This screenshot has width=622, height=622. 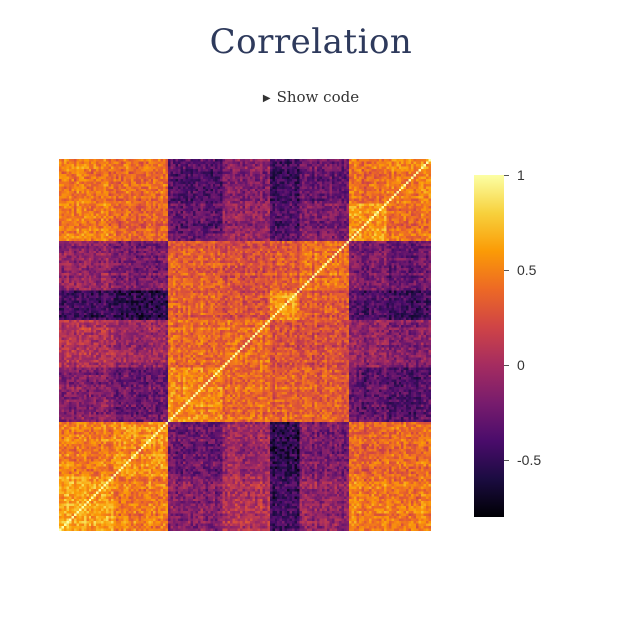 I want to click on show-code-toggle: ▶ Show code, so click(x=311, y=97).